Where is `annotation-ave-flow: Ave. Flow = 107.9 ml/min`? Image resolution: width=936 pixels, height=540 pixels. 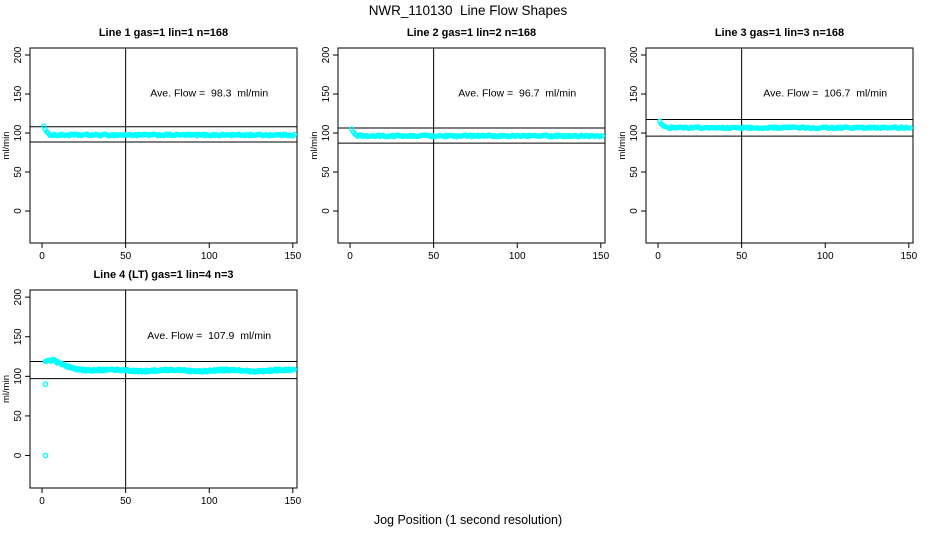
annotation-ave-flow: Ave. Flow = 107.9 ml/min is located at coordinates (209, 336).